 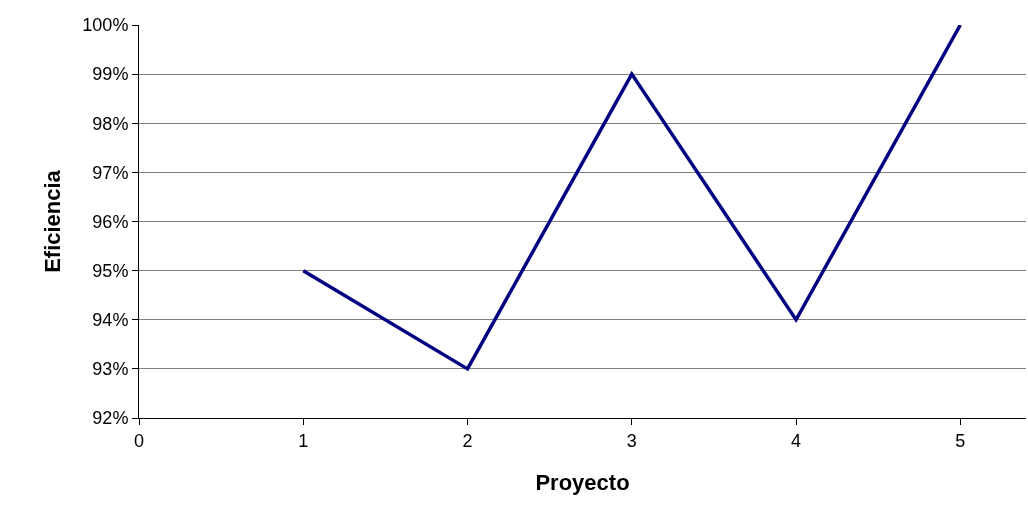 I want to click on x-tick-label: 2, so click(x=467, y=440).